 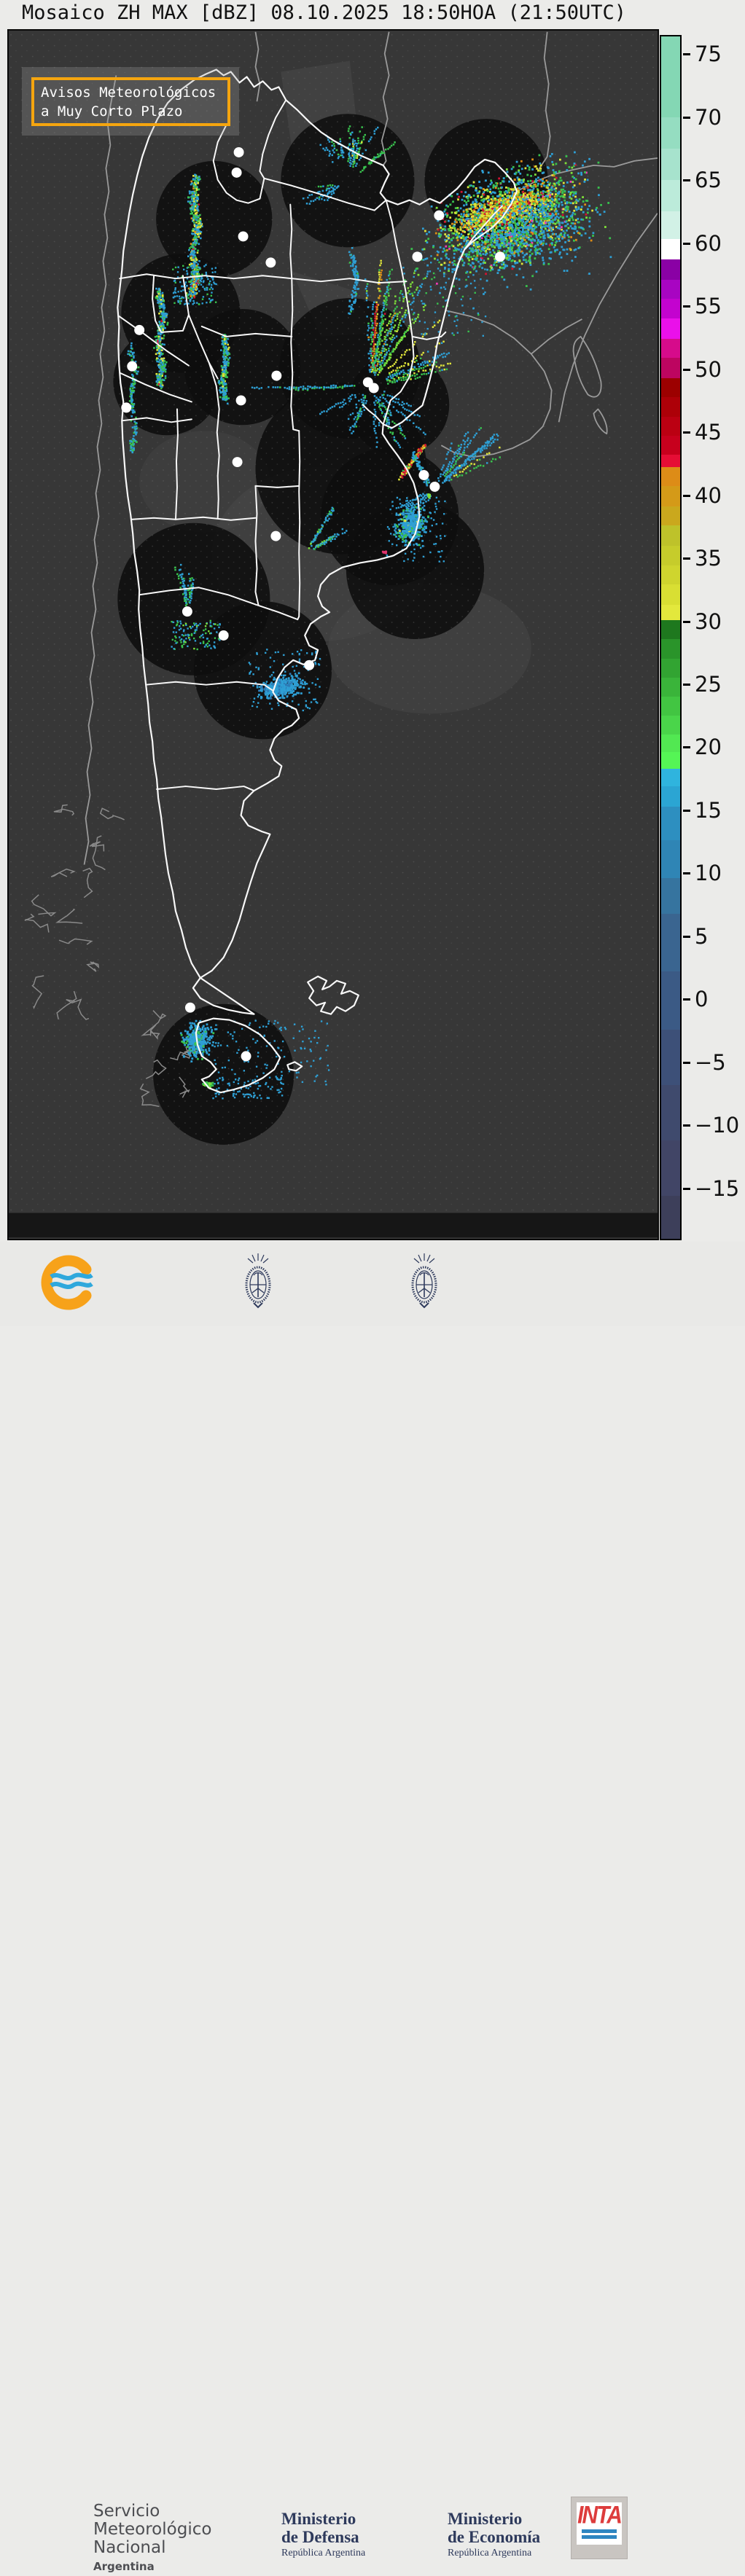 I want to click on colorbar-tick-label: 55, so click(x=709, y=306).